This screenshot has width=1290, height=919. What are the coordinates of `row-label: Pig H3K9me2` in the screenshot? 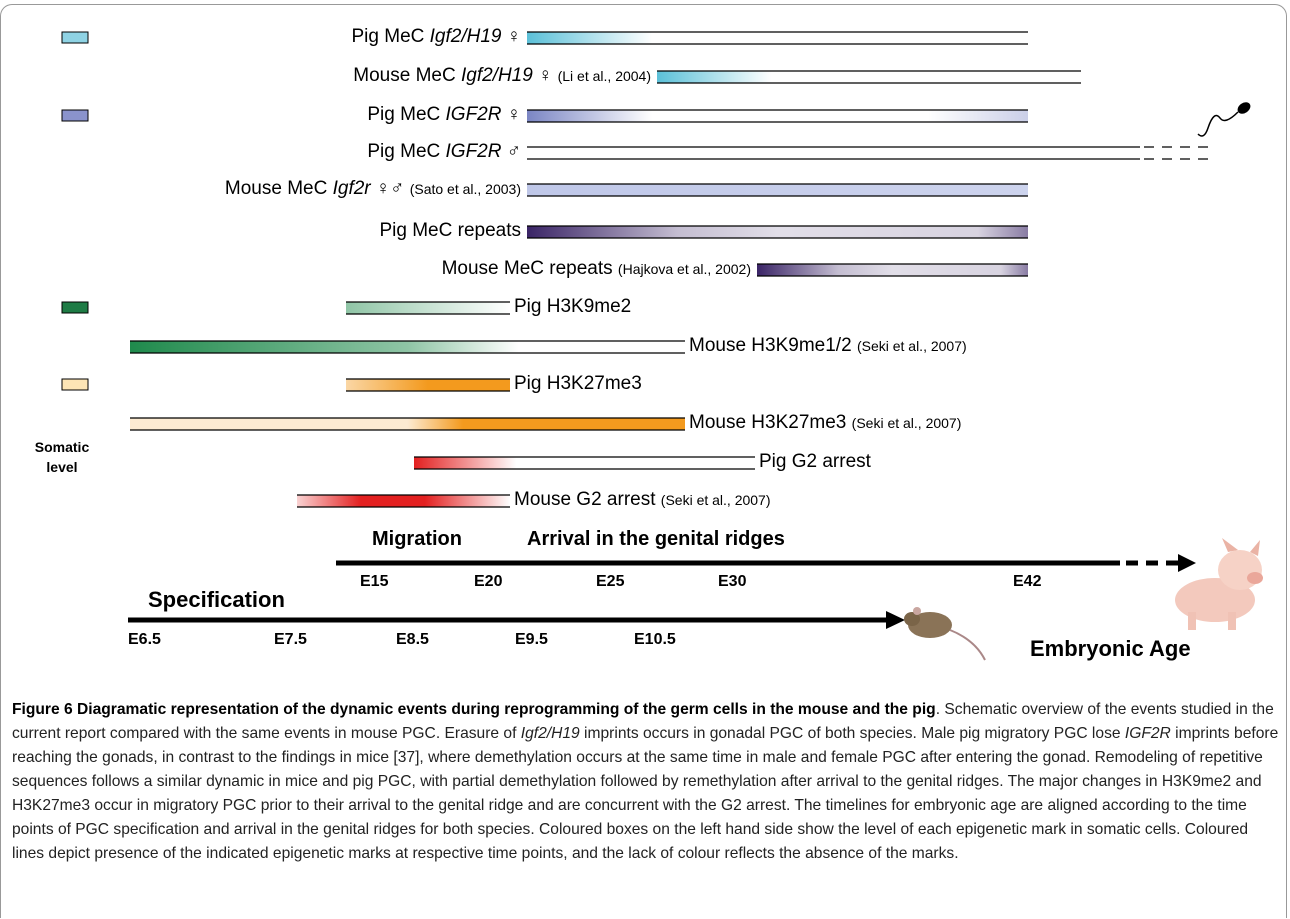 It's located at (572, 307).